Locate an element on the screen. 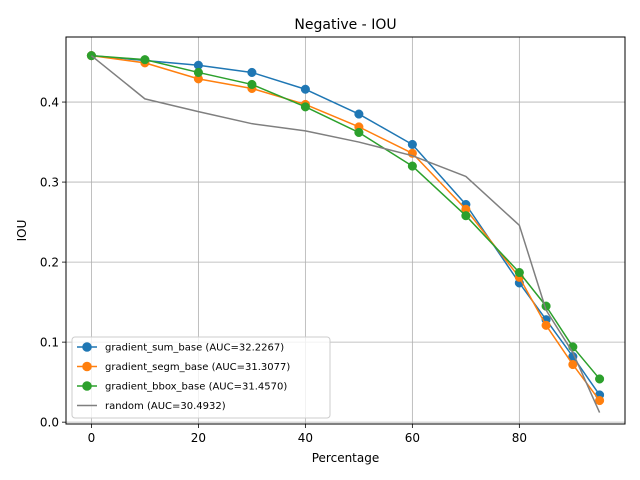 Image resolution: width=640 pixels, height=480 pixels. x-tick-label: 60 is located at coordinates (412, 438).